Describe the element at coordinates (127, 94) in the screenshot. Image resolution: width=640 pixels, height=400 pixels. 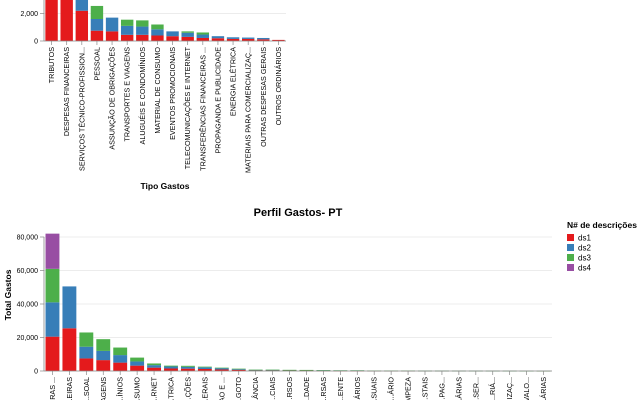
I see `x-tick-label: TRANSPORTES E VIAGENS` at that location.